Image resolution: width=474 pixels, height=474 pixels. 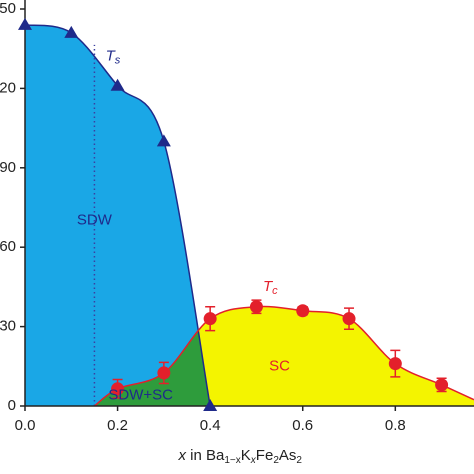 I want to click on y-tick-label: 120, so click(x=8, y=87).